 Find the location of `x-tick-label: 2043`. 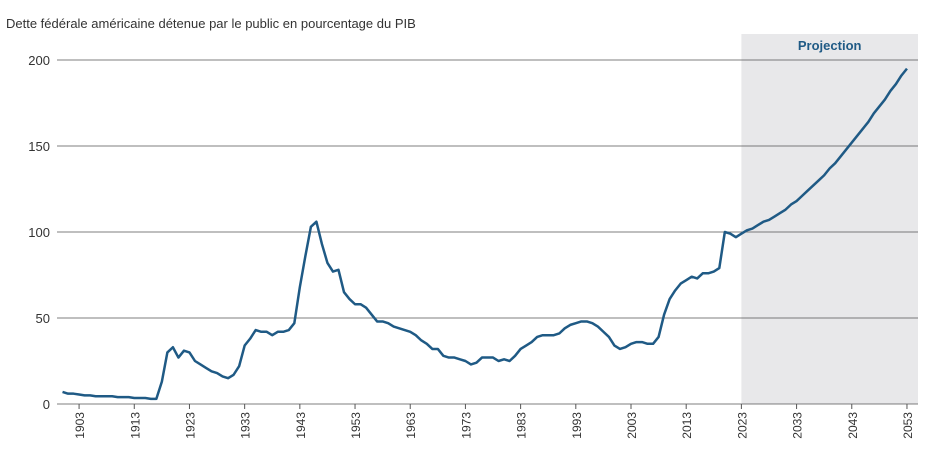

x-tick-label: 2043 is located at coordinates (853, 425).